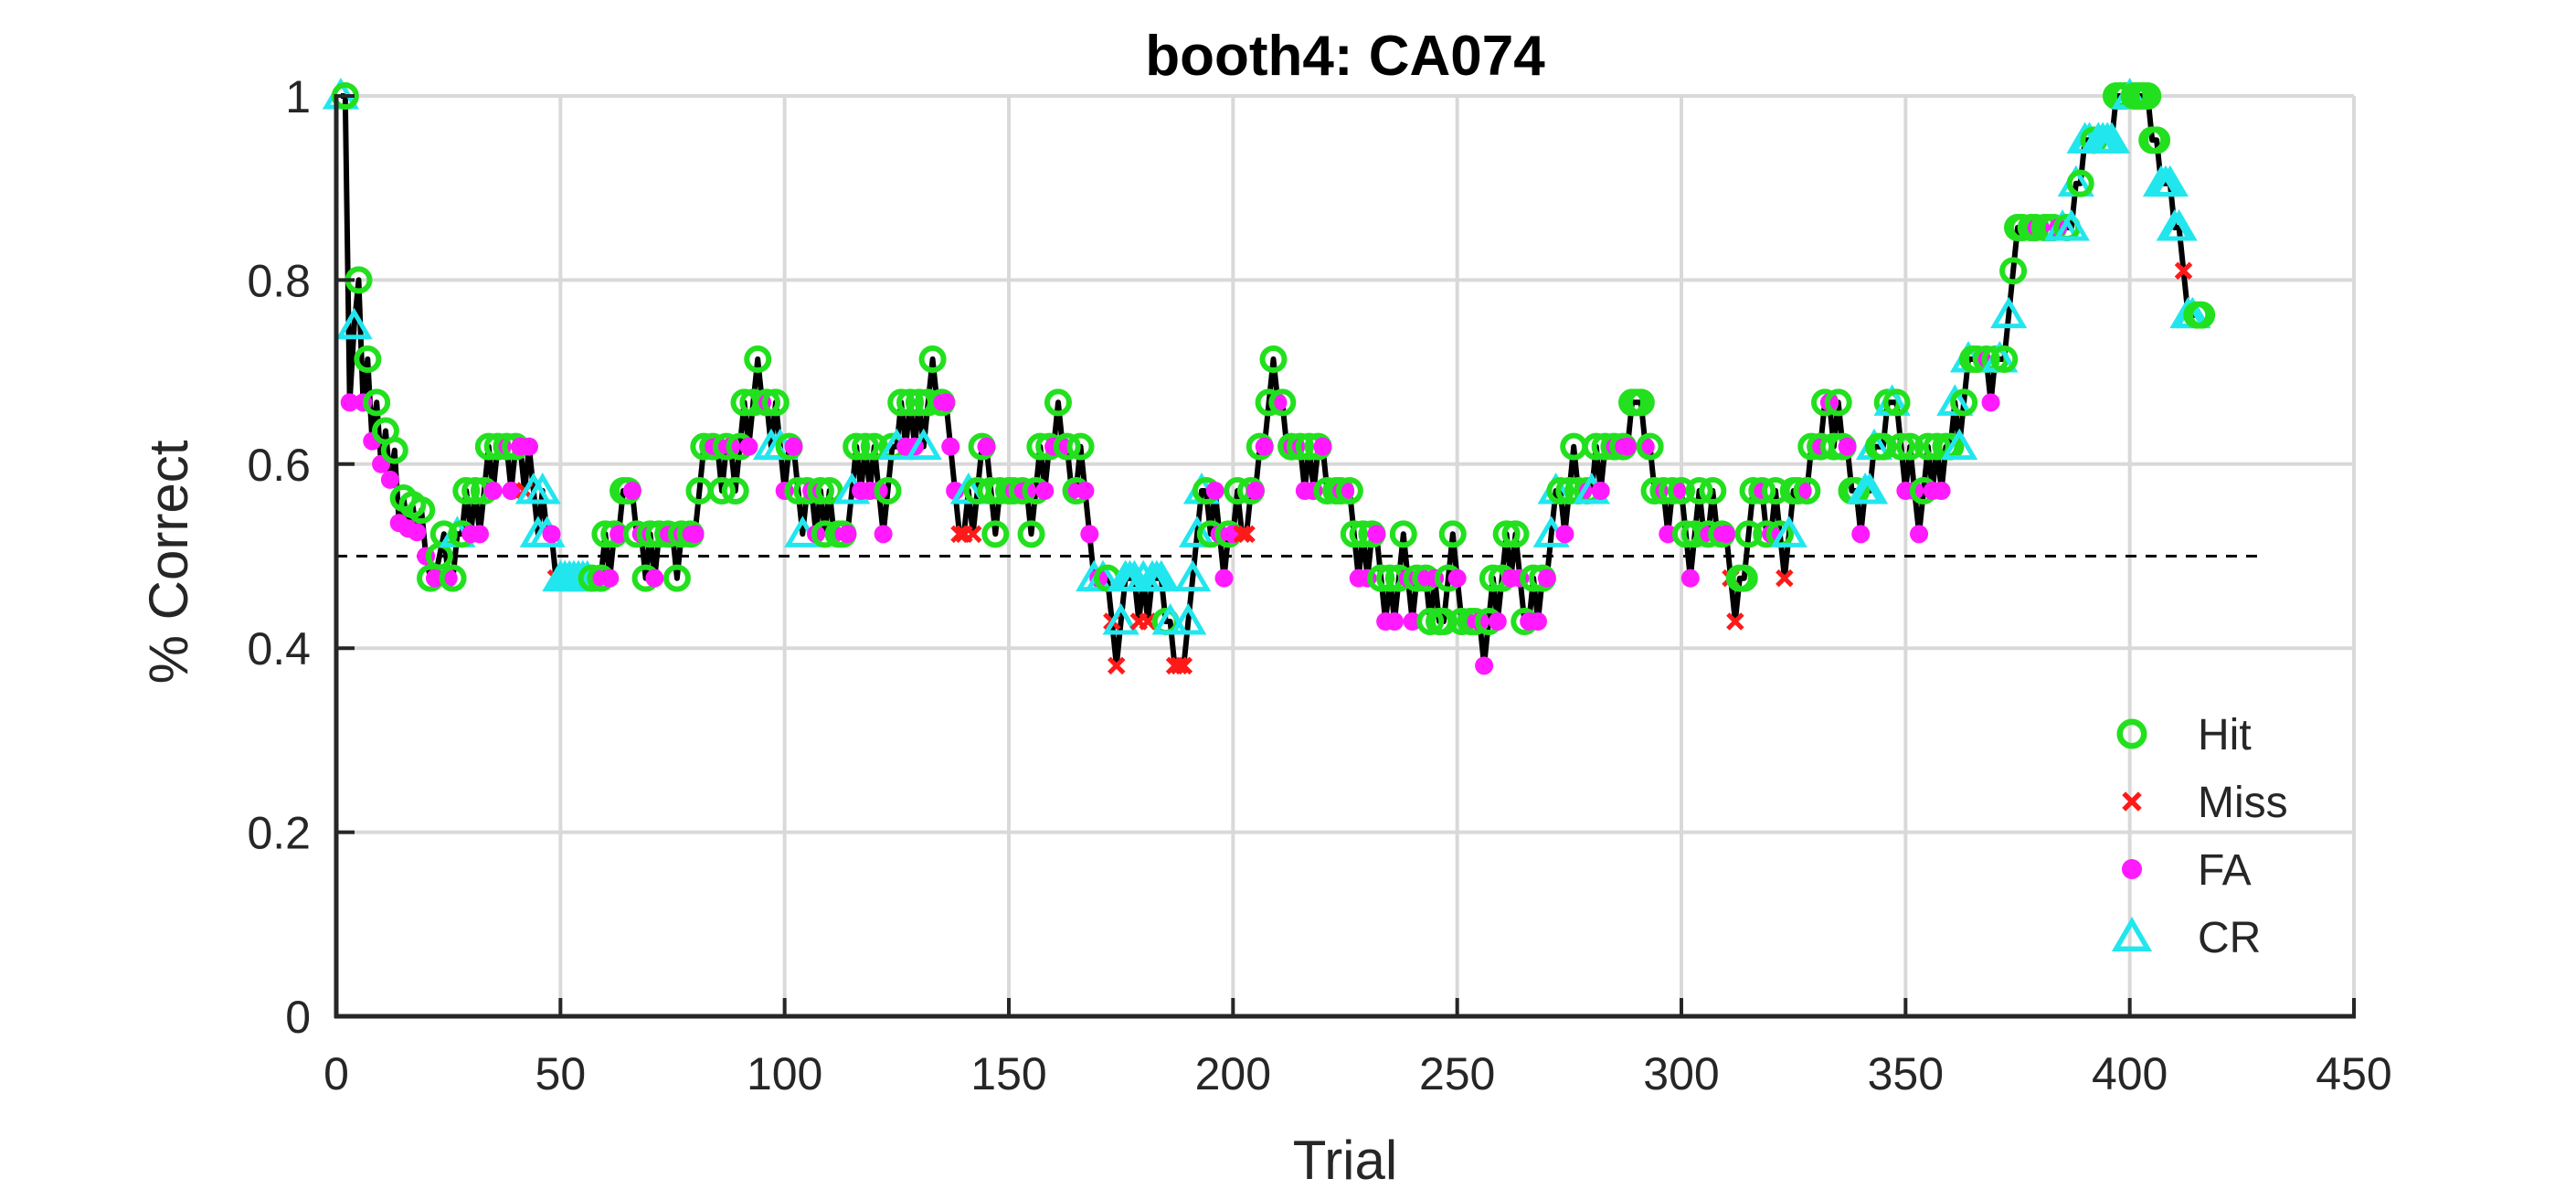 The image size is (2576, 1200). Describe the element at coordinates (2186, 938) in the screenshot. I see `legend-item-cr: CR` at that location.